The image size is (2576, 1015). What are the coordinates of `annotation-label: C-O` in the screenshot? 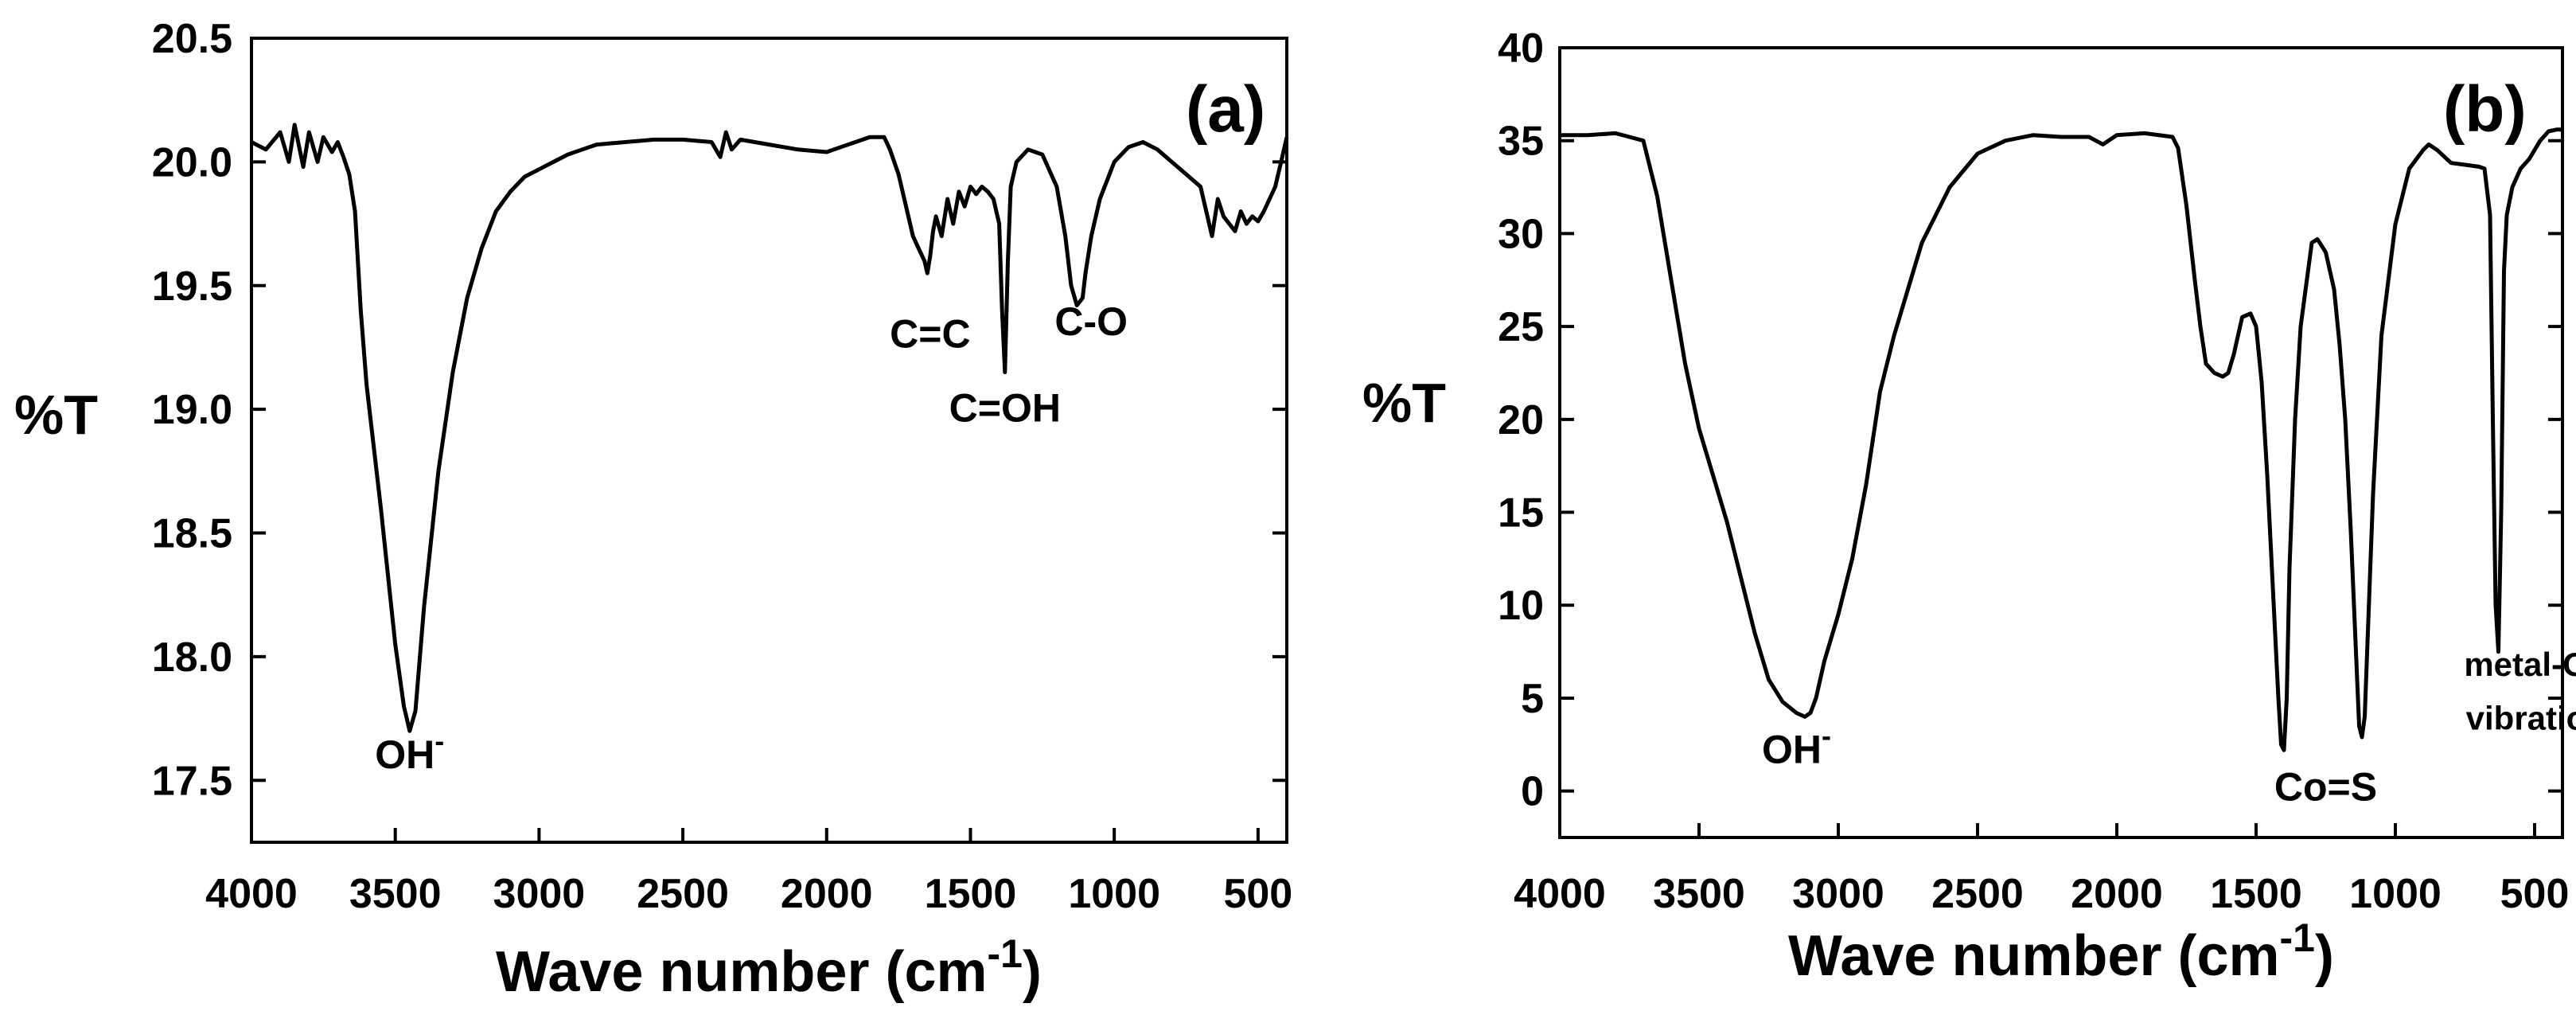 It's located at (1091, 321).